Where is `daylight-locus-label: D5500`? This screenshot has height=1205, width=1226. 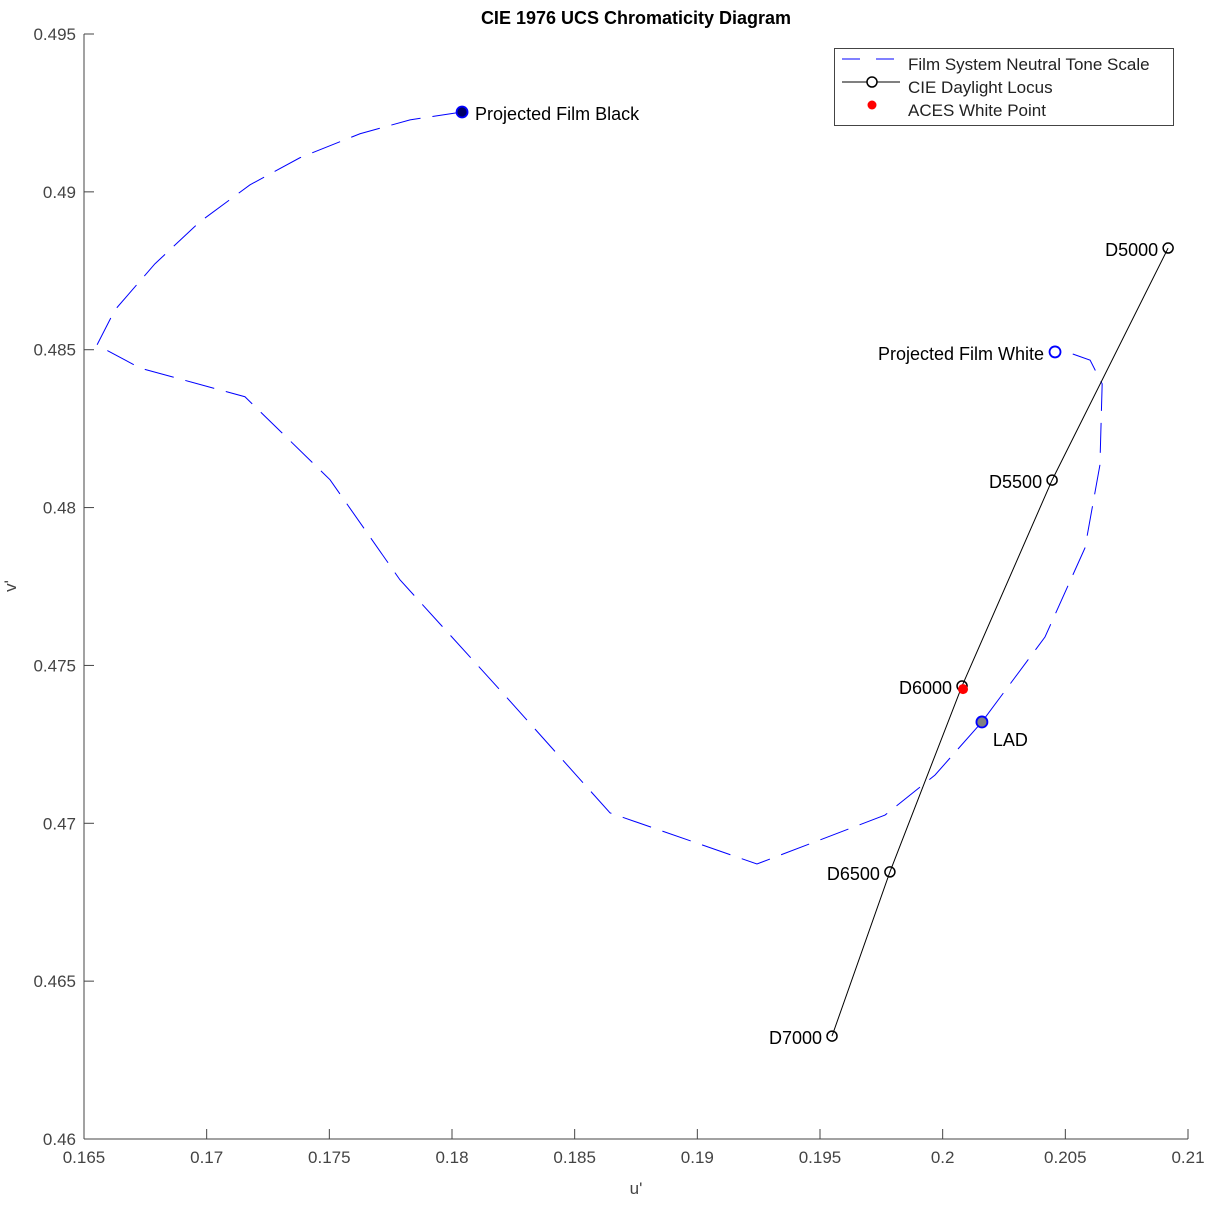
daylight-locus-label: D5500 is located at coordinates (1015, 482).